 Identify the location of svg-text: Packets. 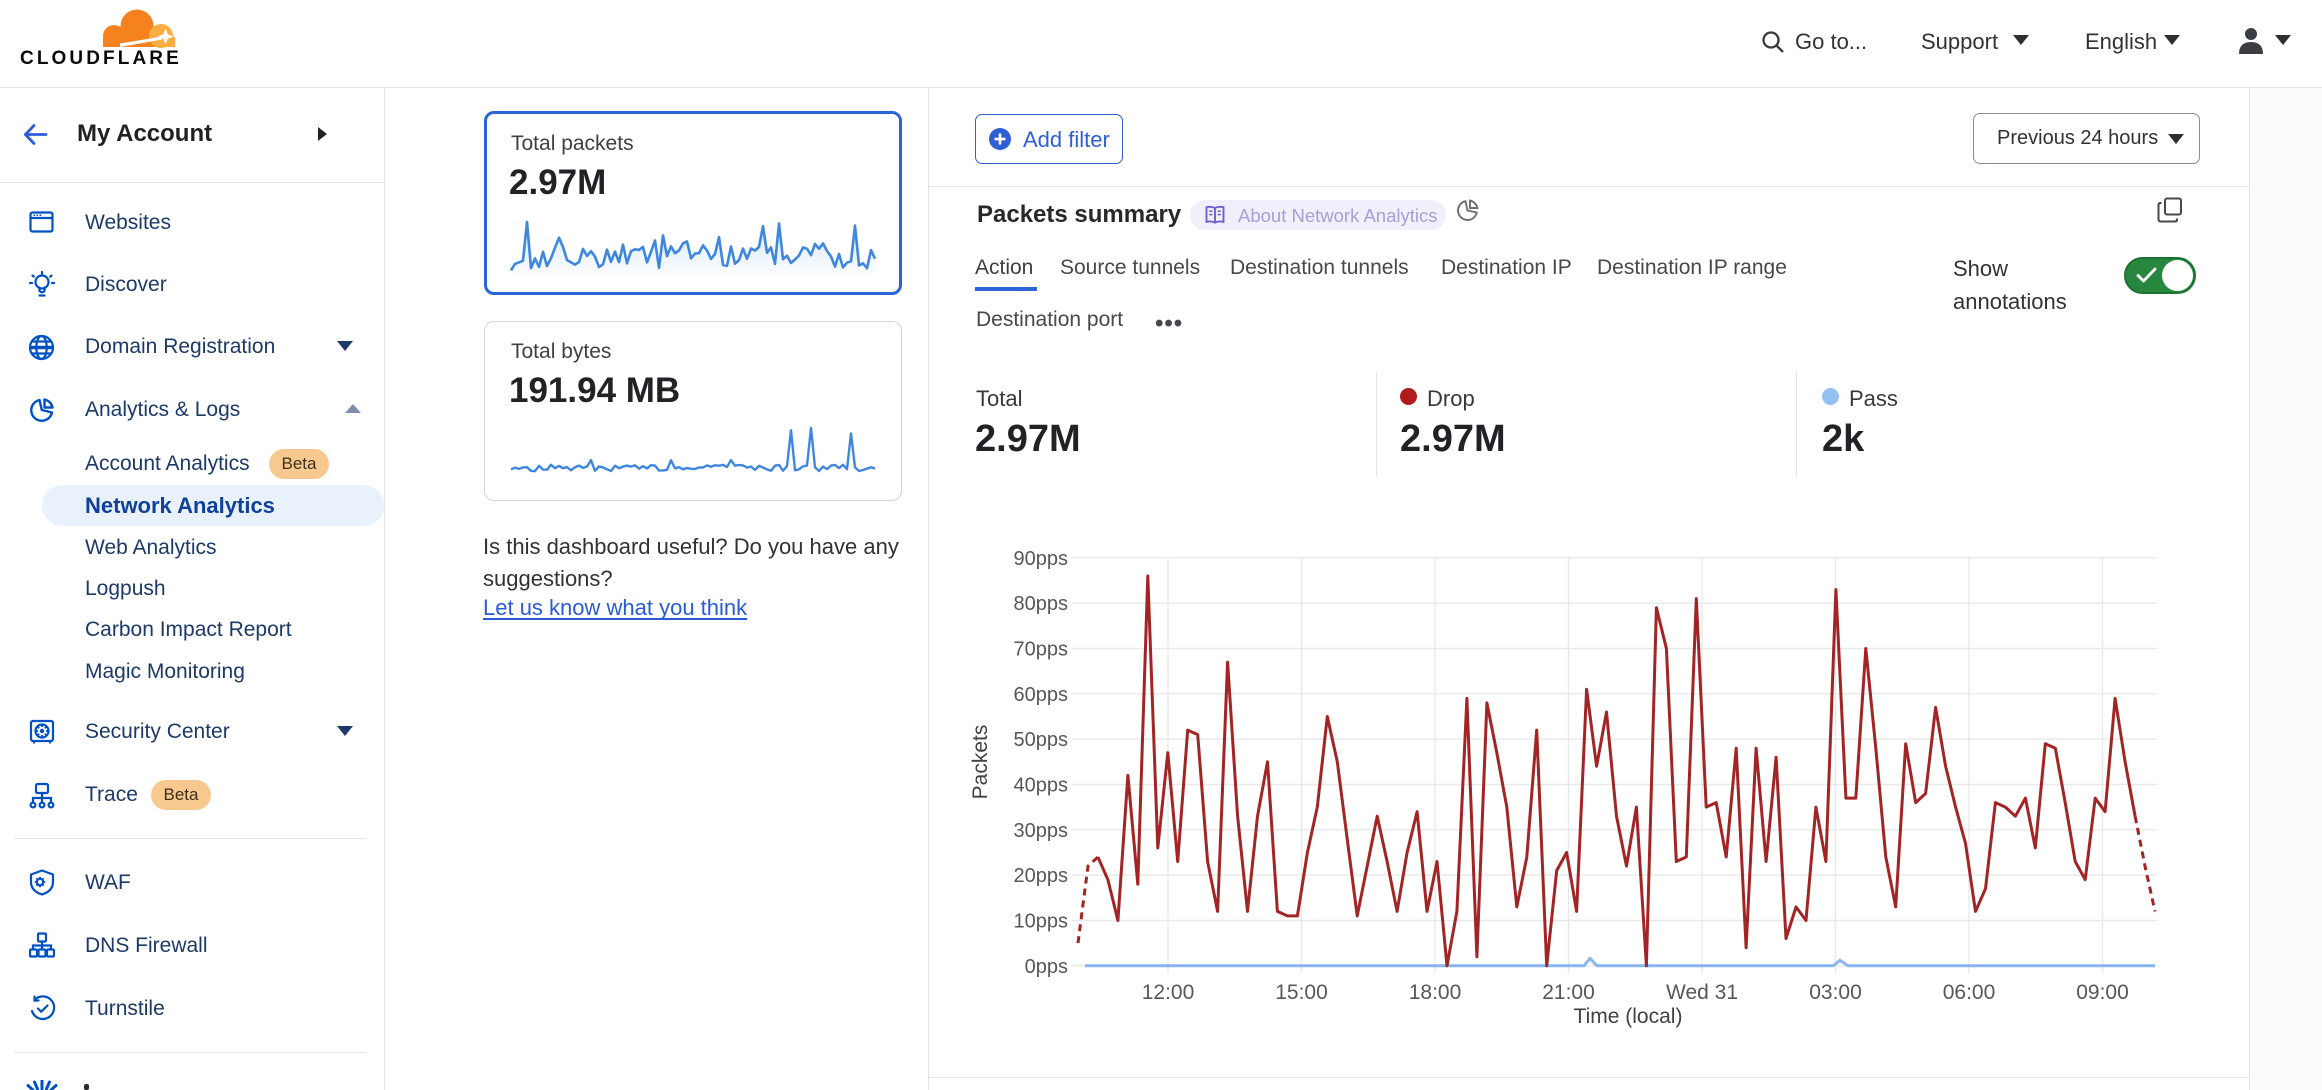
(980, 762).